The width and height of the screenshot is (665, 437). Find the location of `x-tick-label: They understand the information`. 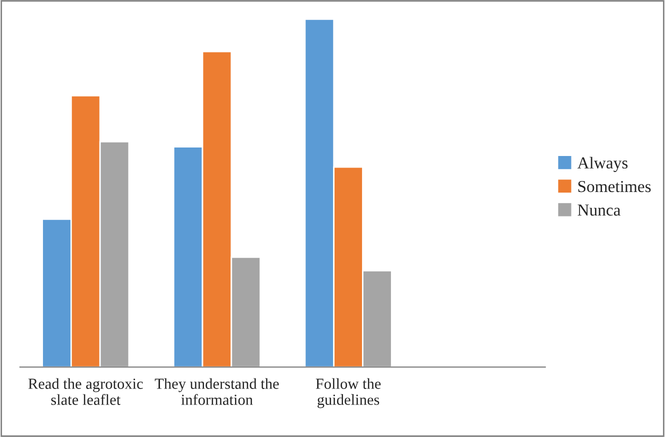

x-tick-label: They understand the information is located at coordinates (216, 391).